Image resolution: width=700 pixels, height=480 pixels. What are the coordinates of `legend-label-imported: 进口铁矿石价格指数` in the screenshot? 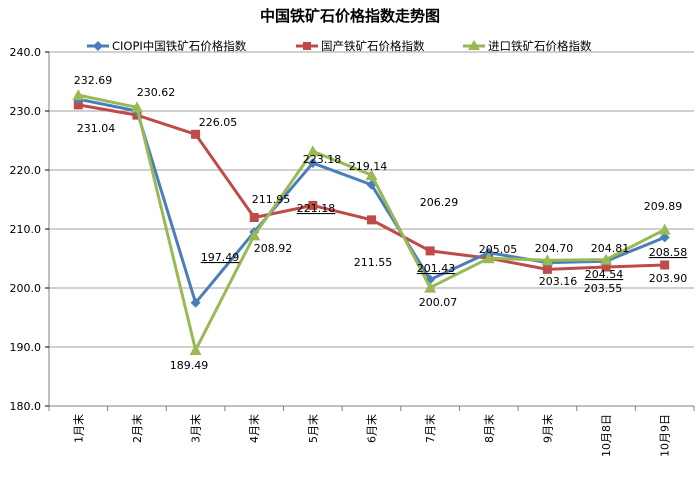 It's located at (540, 46).